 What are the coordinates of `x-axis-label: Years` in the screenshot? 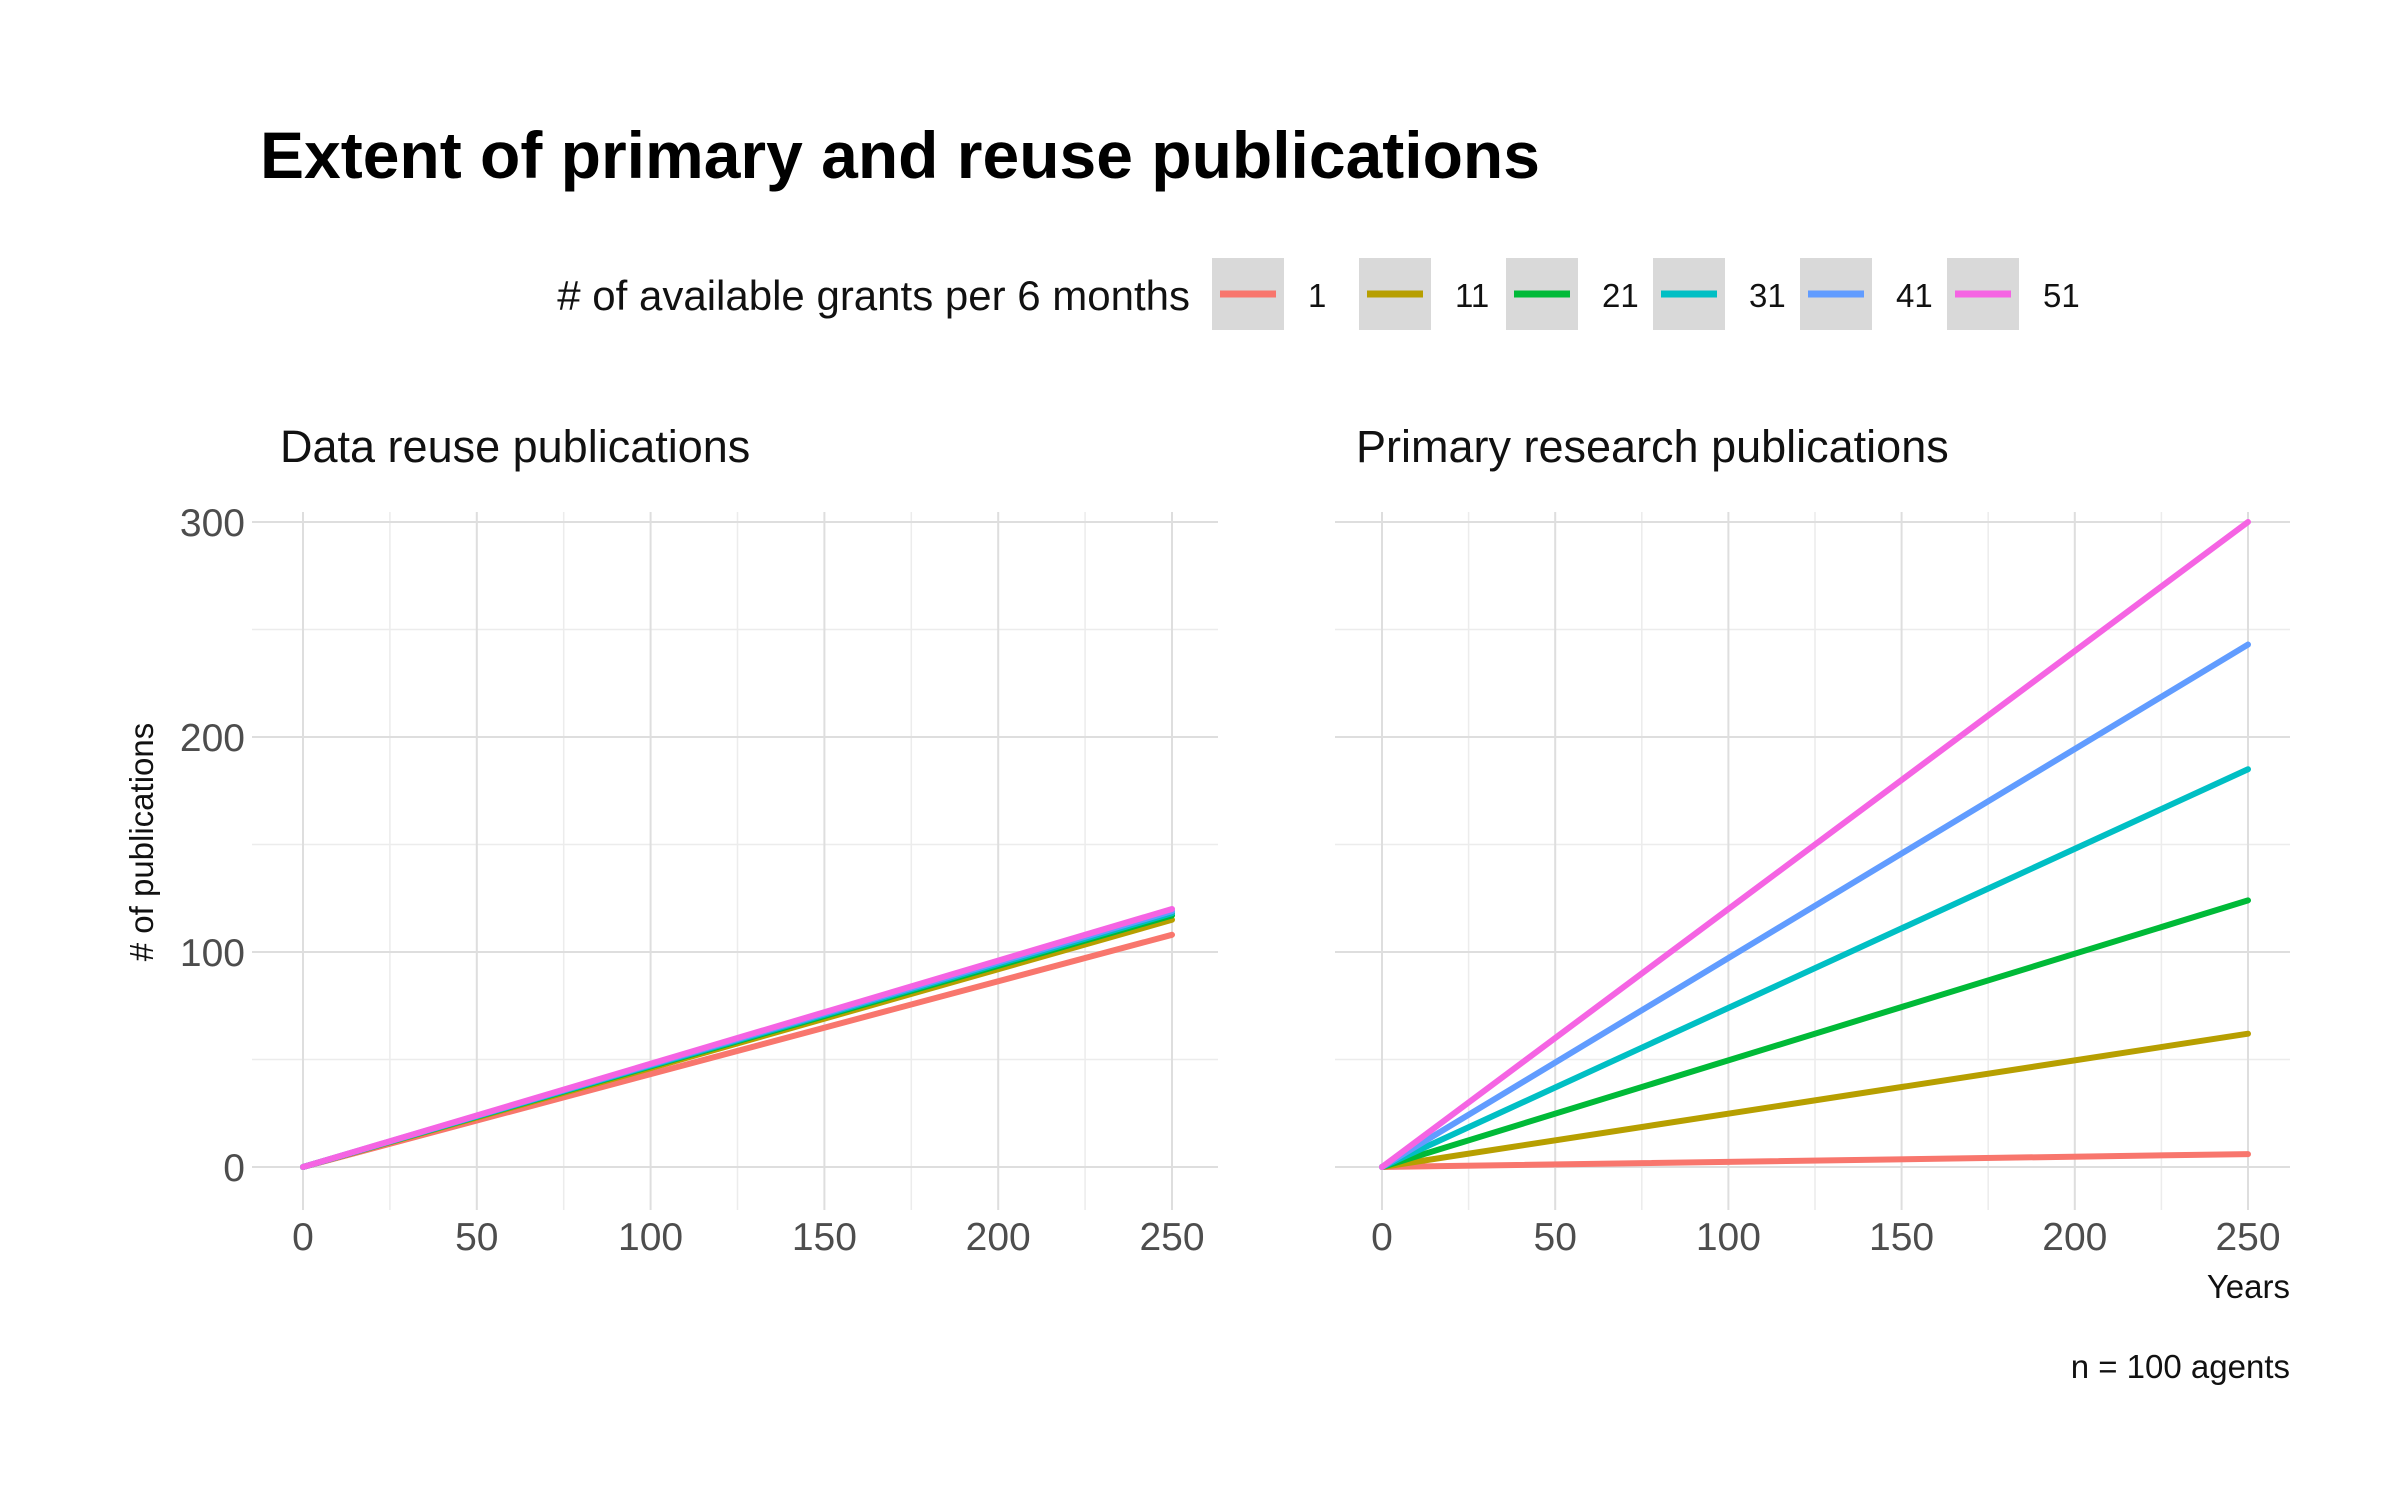 It's located at (2248, 1286).